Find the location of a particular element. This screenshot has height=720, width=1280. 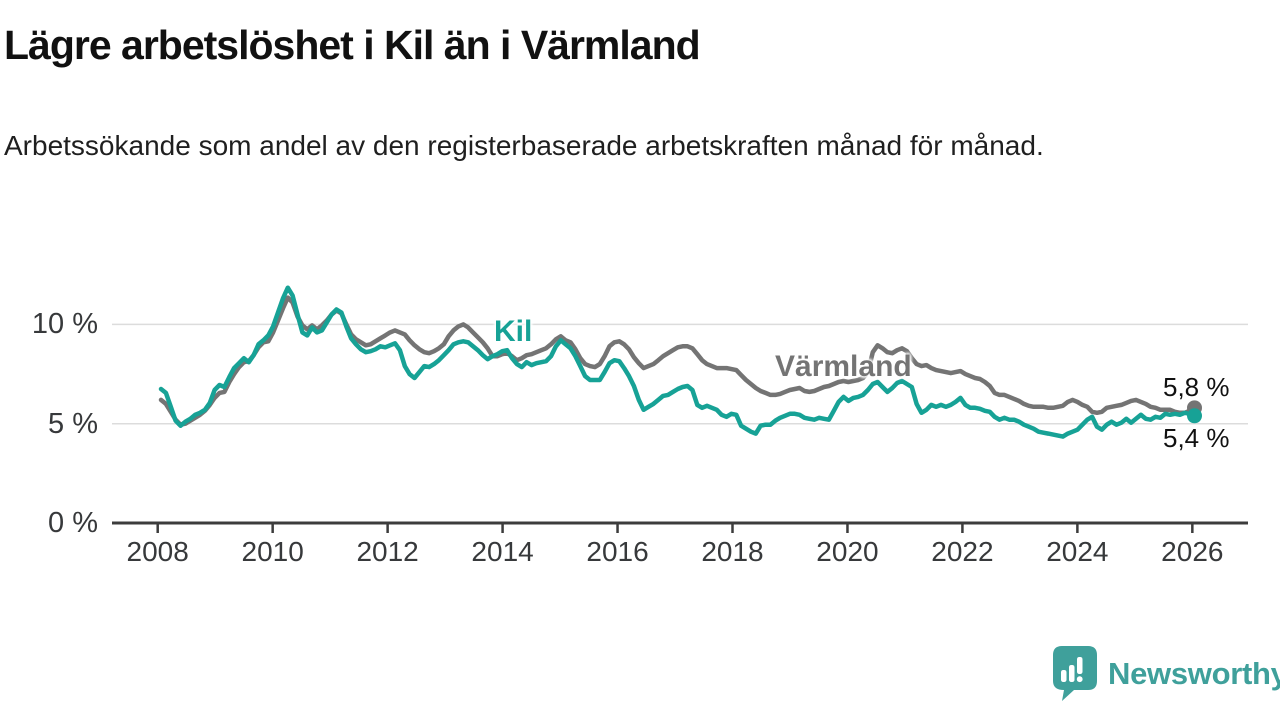

newsworthy-logo: Newsworthy is located at coordinates (1166, 674).